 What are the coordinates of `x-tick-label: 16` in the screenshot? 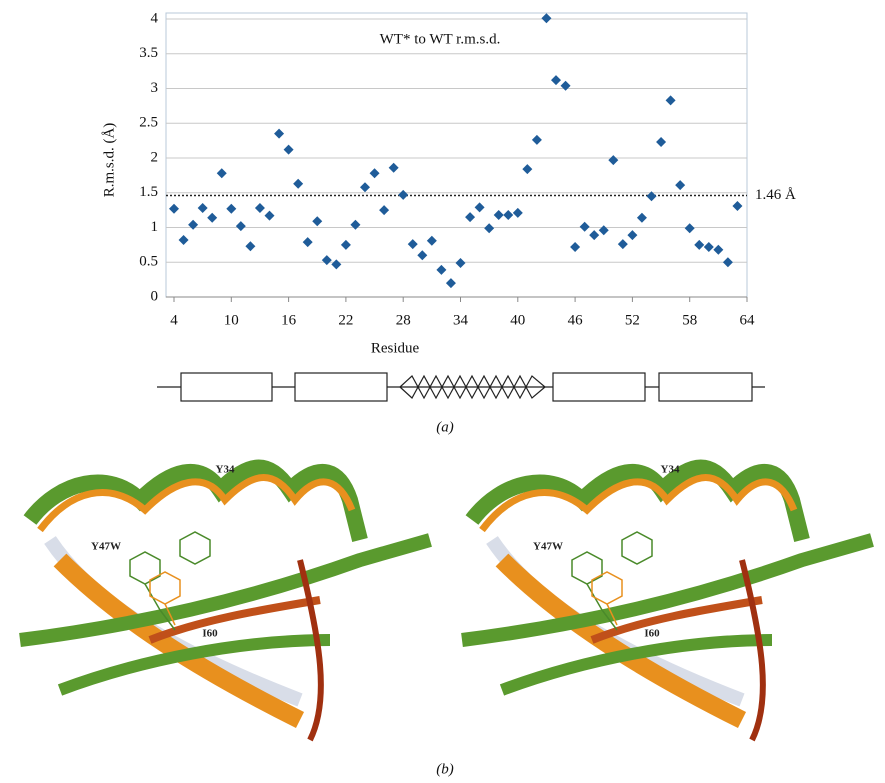 It's located at (289, 320).